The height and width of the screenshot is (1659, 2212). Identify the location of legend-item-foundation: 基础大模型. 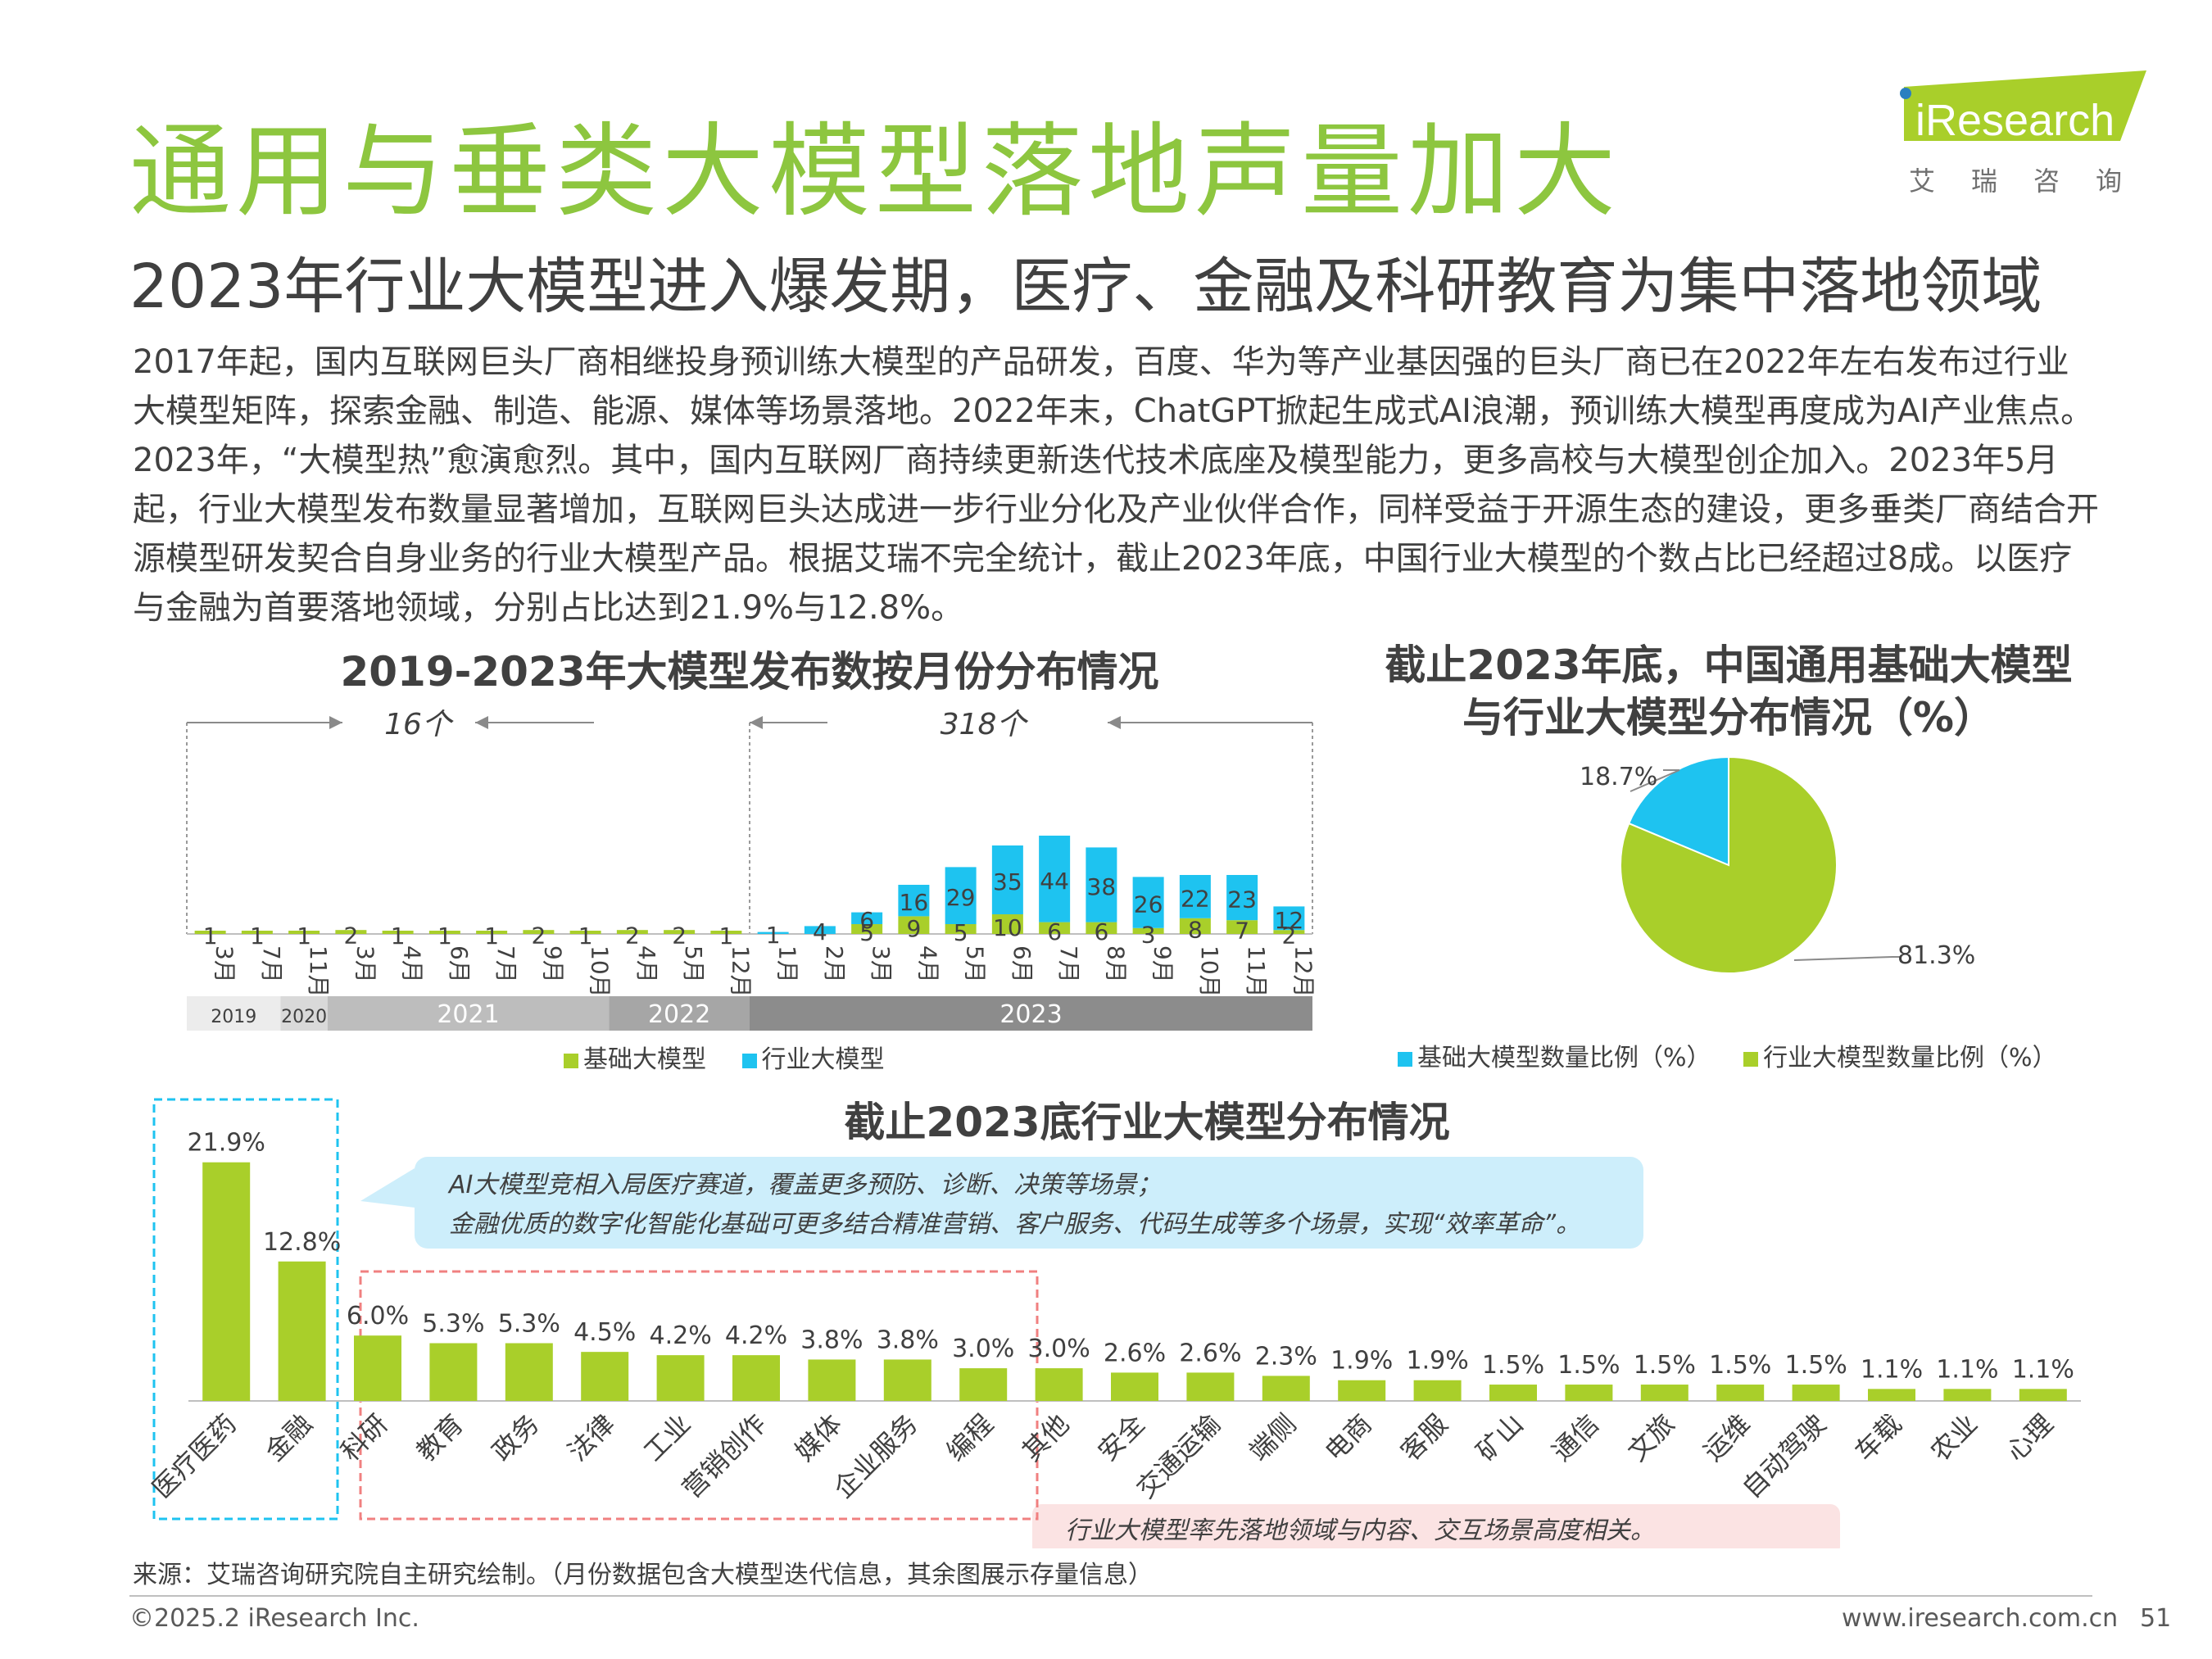
(635, 1059).